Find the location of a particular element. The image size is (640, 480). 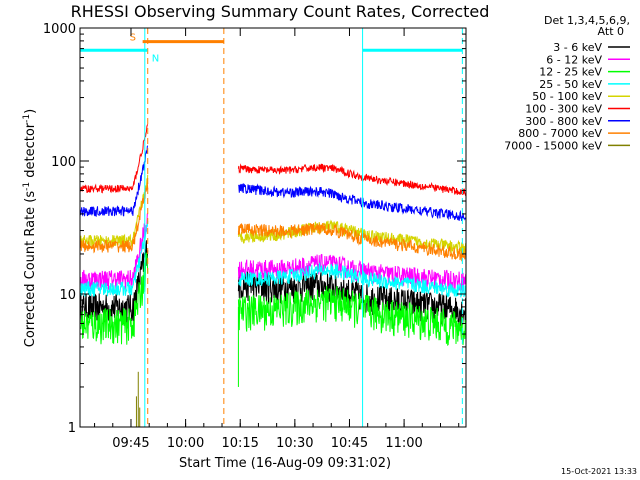

y-axis-label-sup1: -1 is located at coordinates (27, 186).